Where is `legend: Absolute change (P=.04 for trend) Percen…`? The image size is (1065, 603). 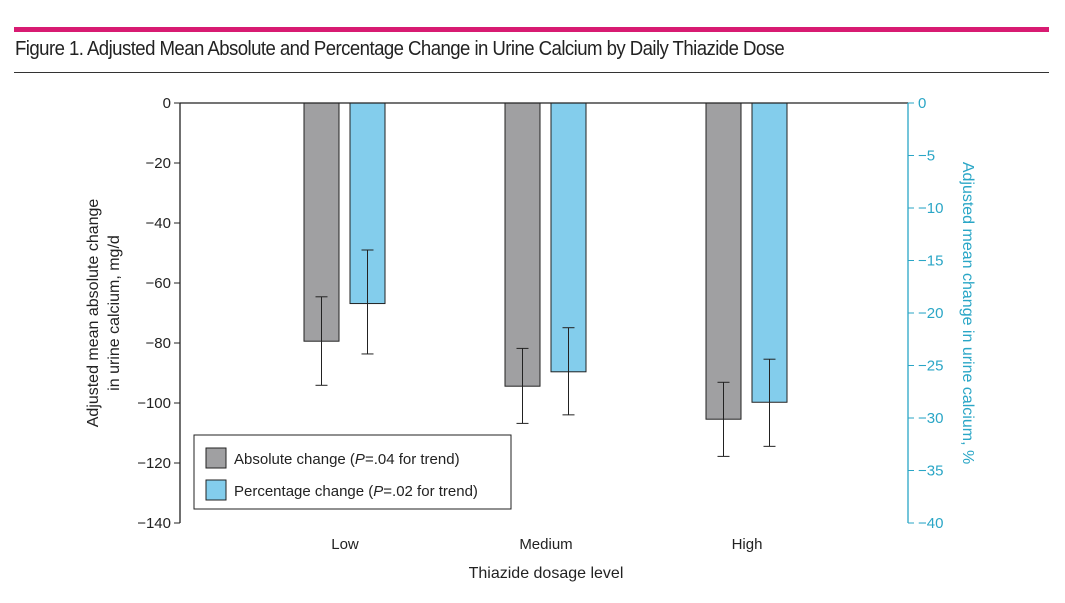 legend: Absolute change (P=.04 for trend) Percen… is located at coordinates (352, 472).